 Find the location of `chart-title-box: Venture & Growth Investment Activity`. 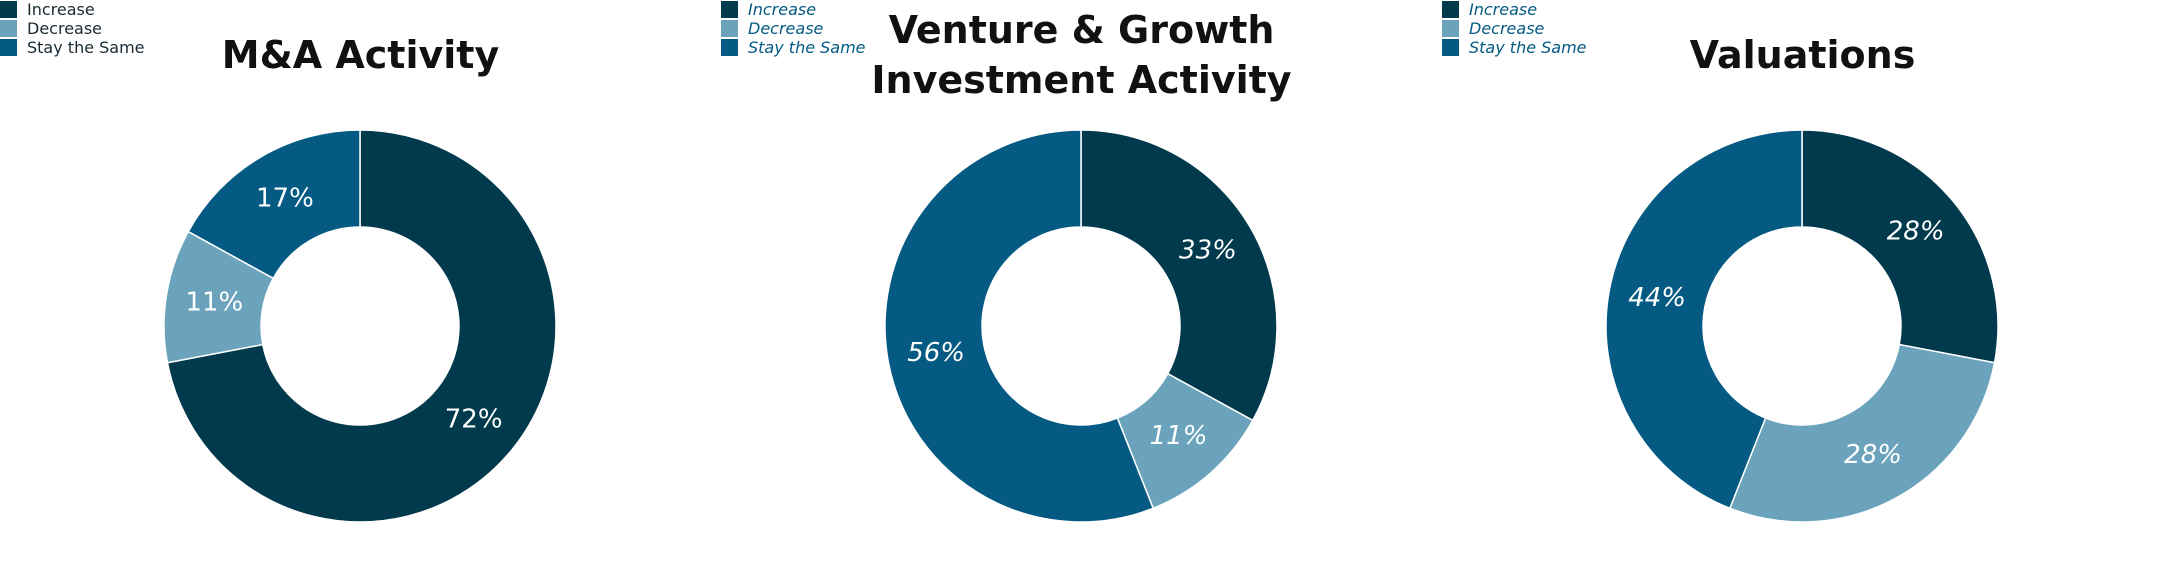

chart-title-box: Venture & Growth Investment Activity is located at coordinates (1081, 55).